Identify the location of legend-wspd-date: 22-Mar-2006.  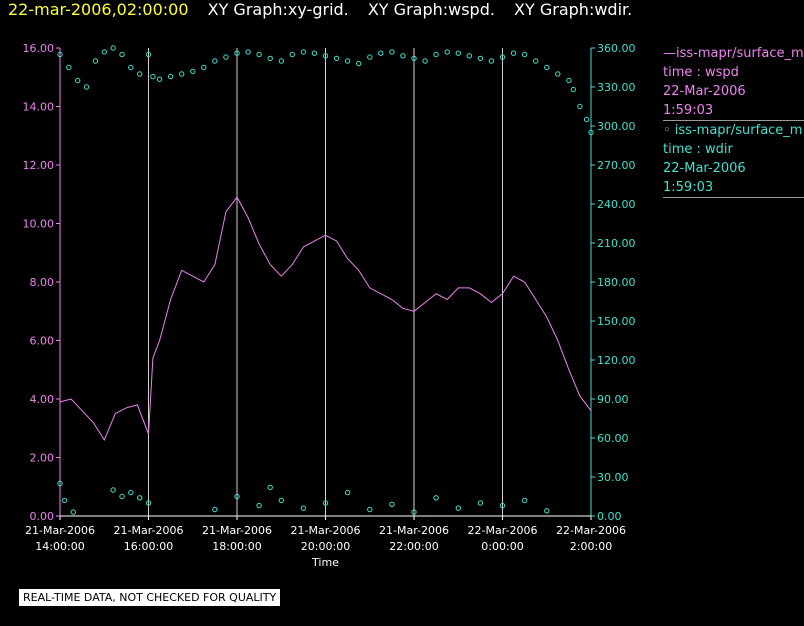
(704, 91).